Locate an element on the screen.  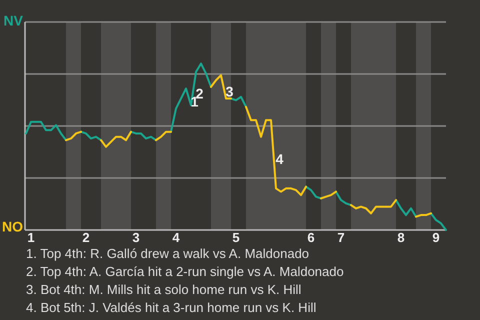
x-tick-label: 9 is located at coordinates (436, 237).